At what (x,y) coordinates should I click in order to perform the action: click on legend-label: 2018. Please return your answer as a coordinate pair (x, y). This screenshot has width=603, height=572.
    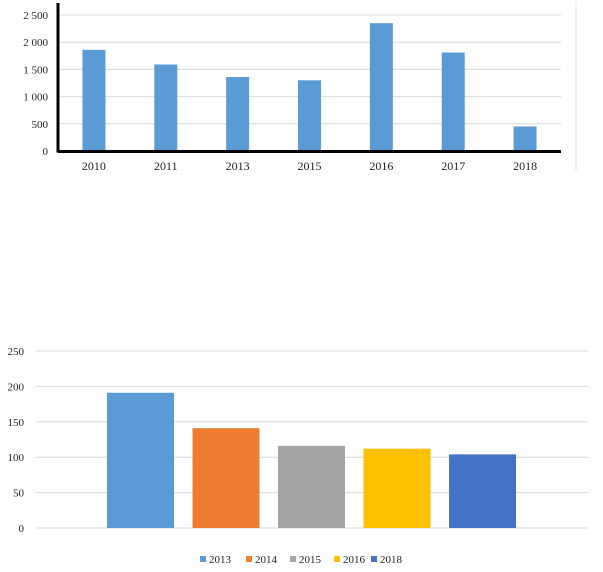
    Looking at the image, I should click on (391, 560).